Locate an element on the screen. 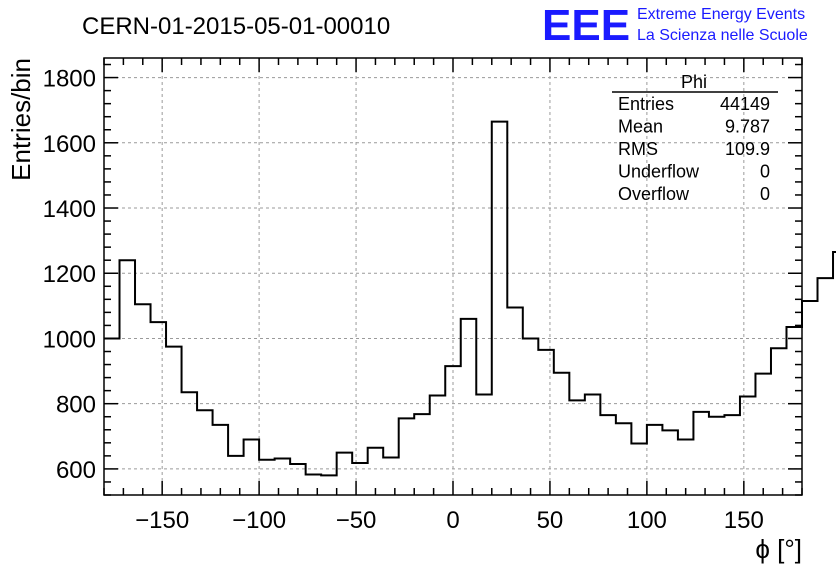 This screenshot has width=836, height=572. logo-line2: La Scienza nelle Scuole is located at coordinates (722, 35).